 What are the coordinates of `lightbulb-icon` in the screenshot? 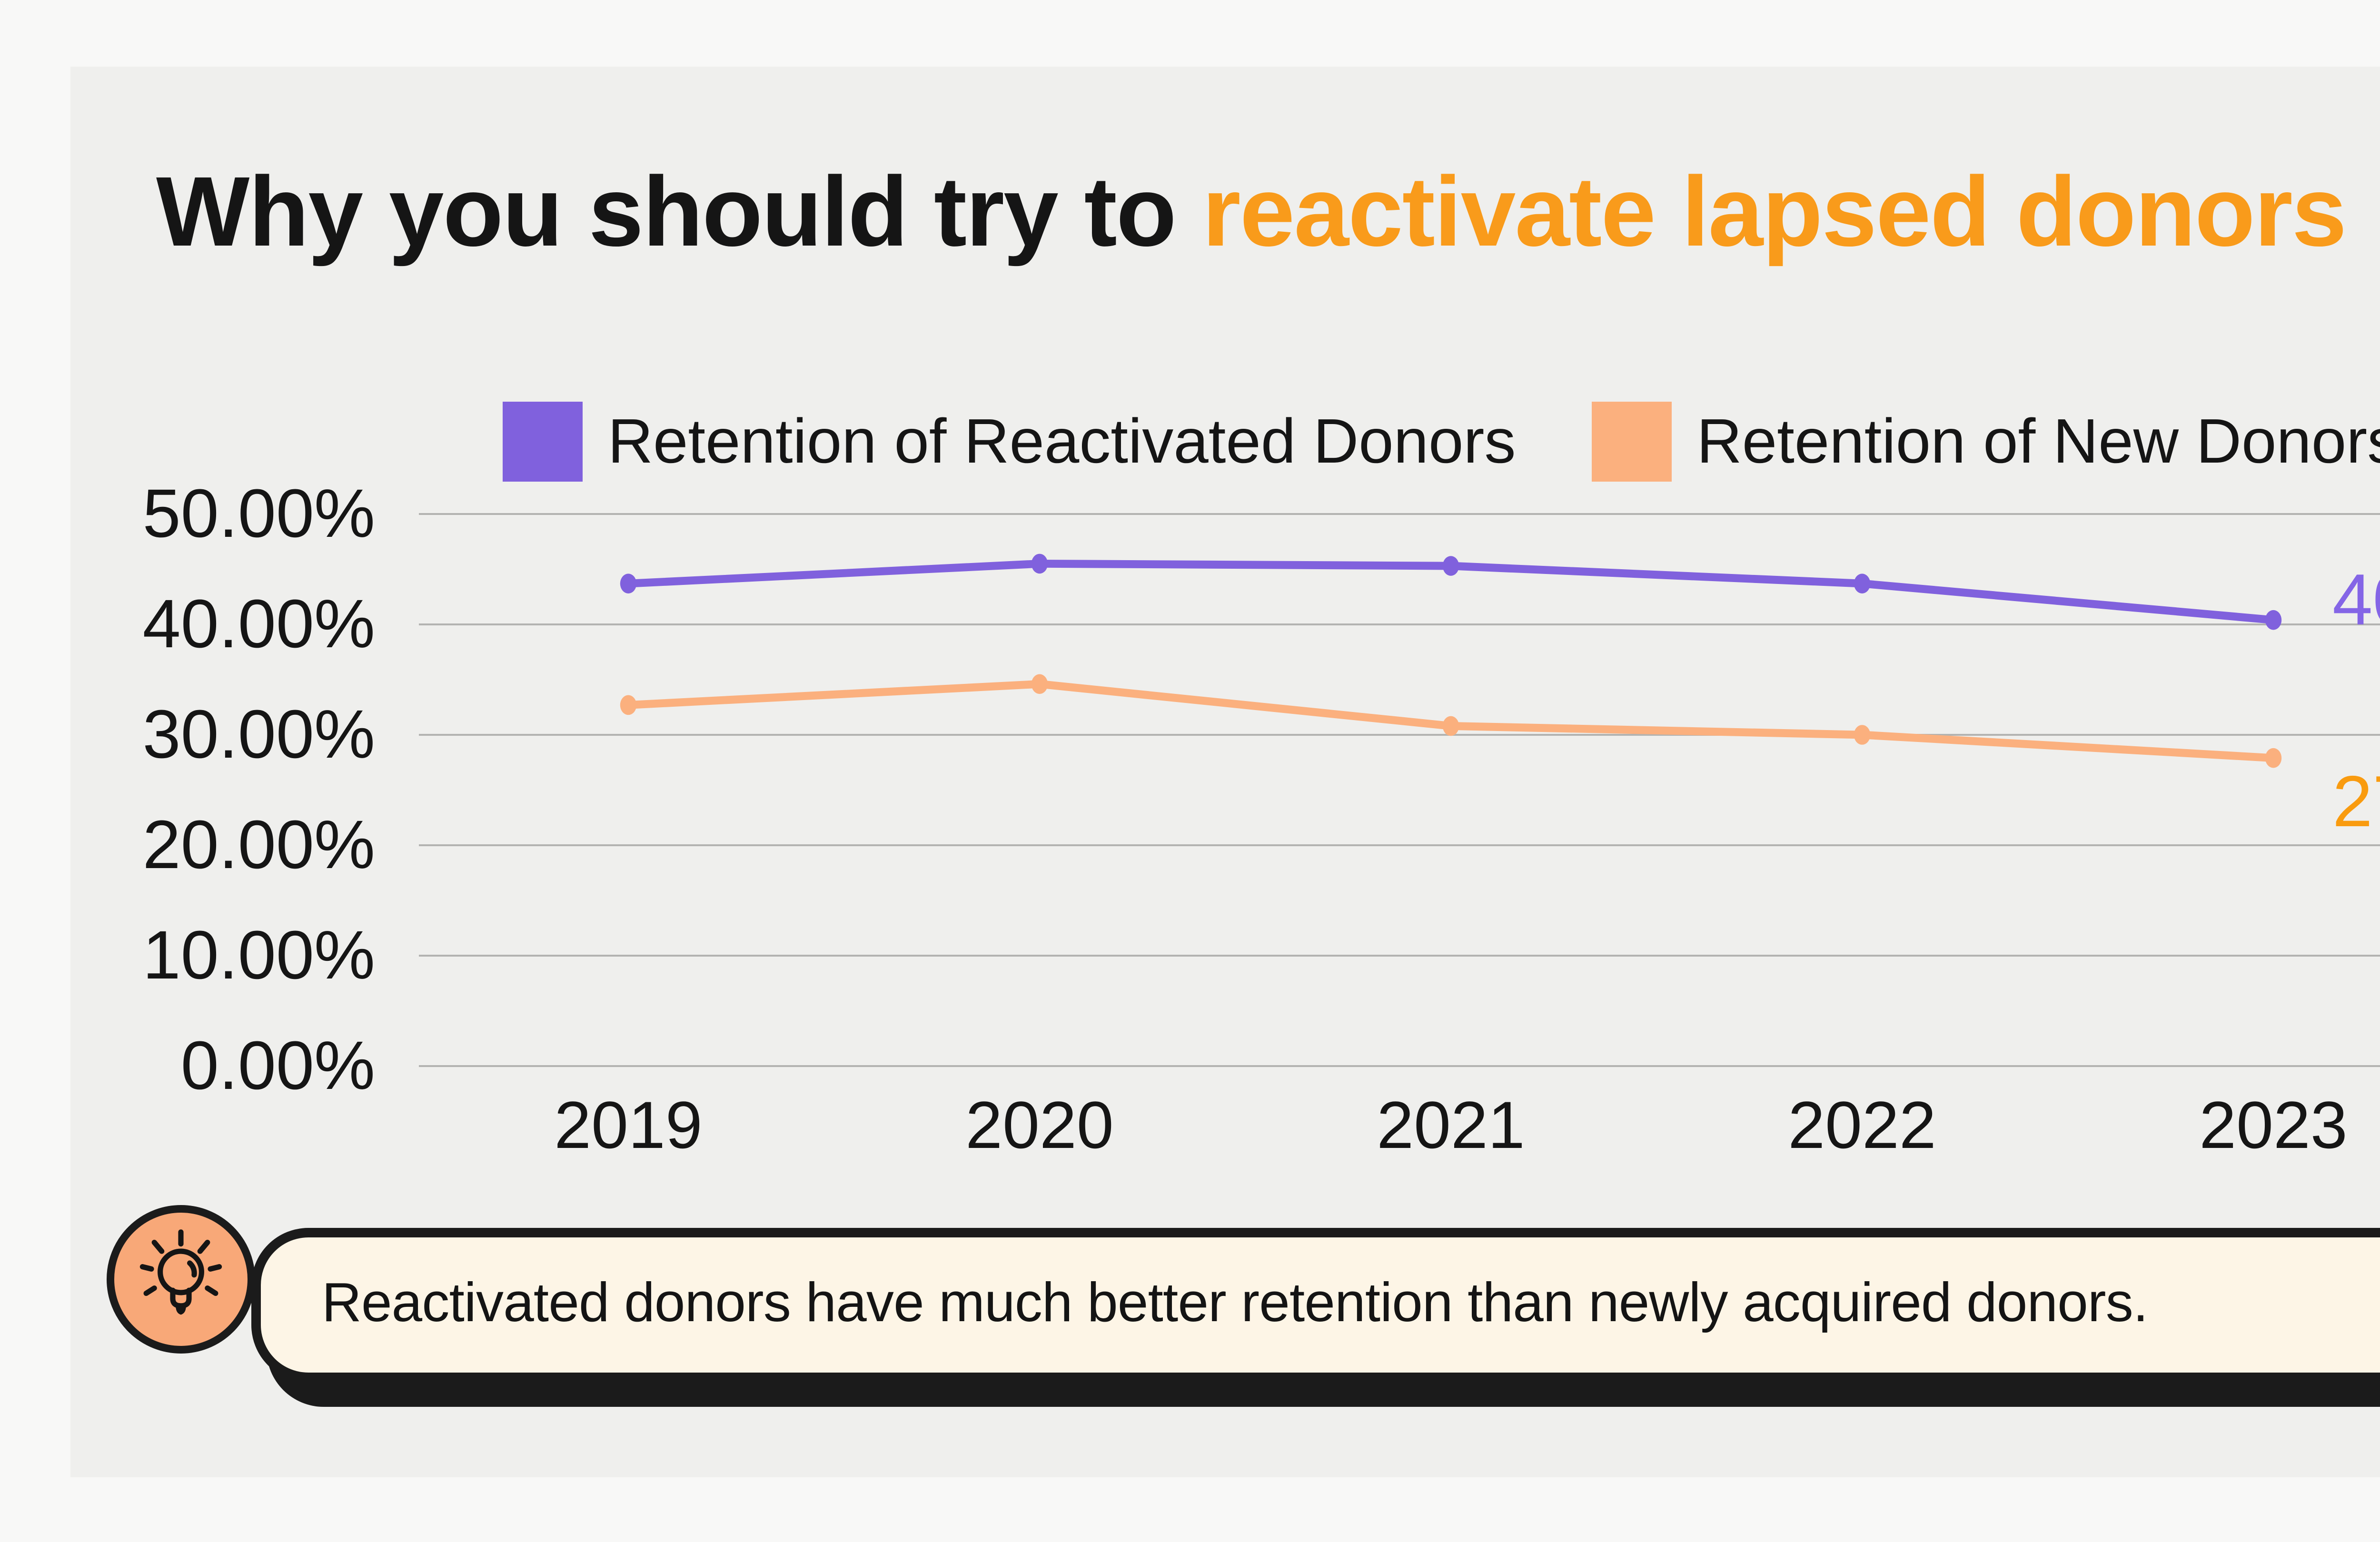 It's located at (180, 1272).